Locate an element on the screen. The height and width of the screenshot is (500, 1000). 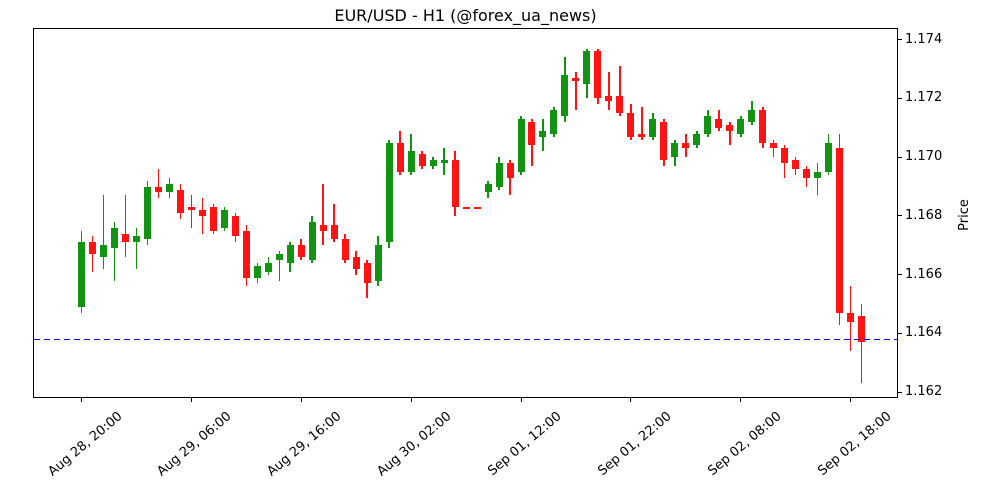
y-tick-label: 1.172 is located at coordinates (924, 98).